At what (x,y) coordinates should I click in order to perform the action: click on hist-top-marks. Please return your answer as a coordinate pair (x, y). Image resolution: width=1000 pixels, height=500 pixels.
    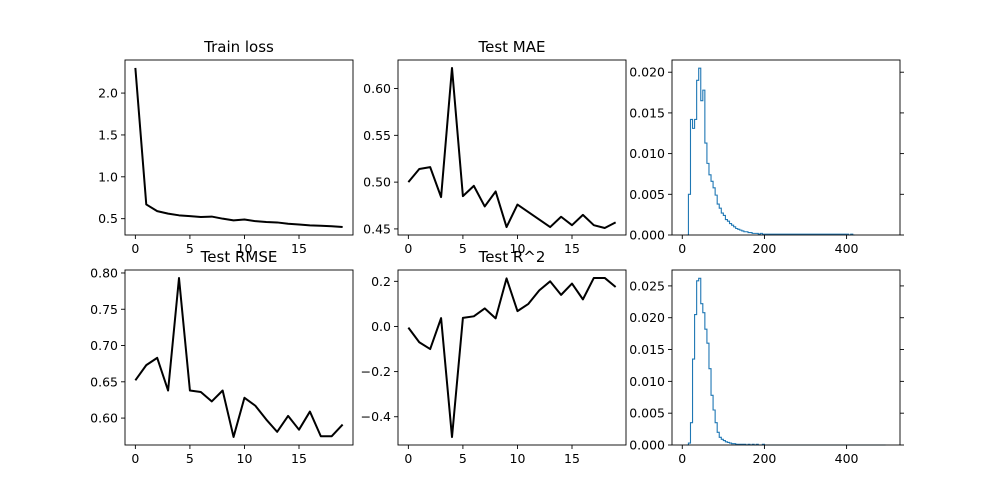
    Looking at the image, I should click on (770, 151).